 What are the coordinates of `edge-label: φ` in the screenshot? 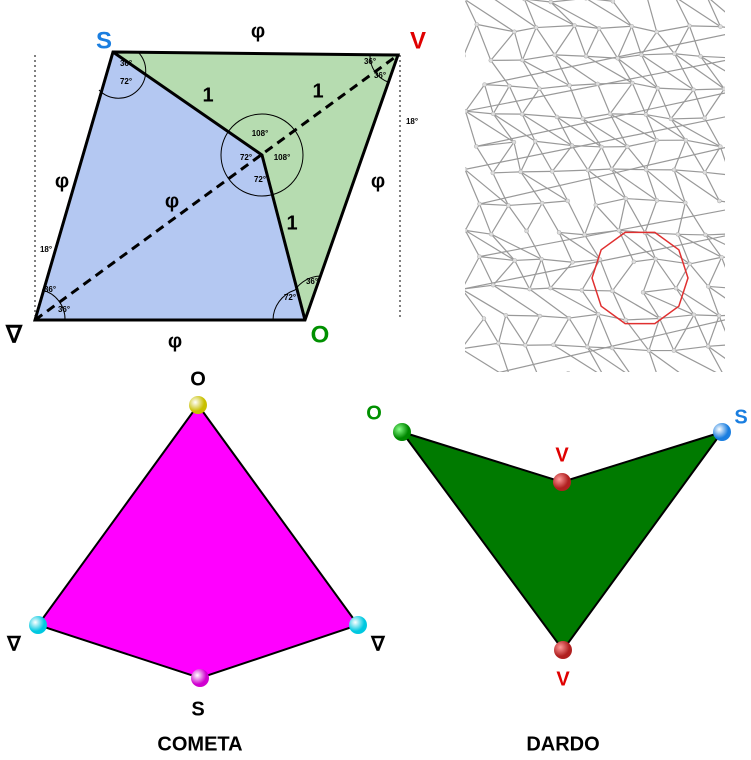 It's located at (172, 201).